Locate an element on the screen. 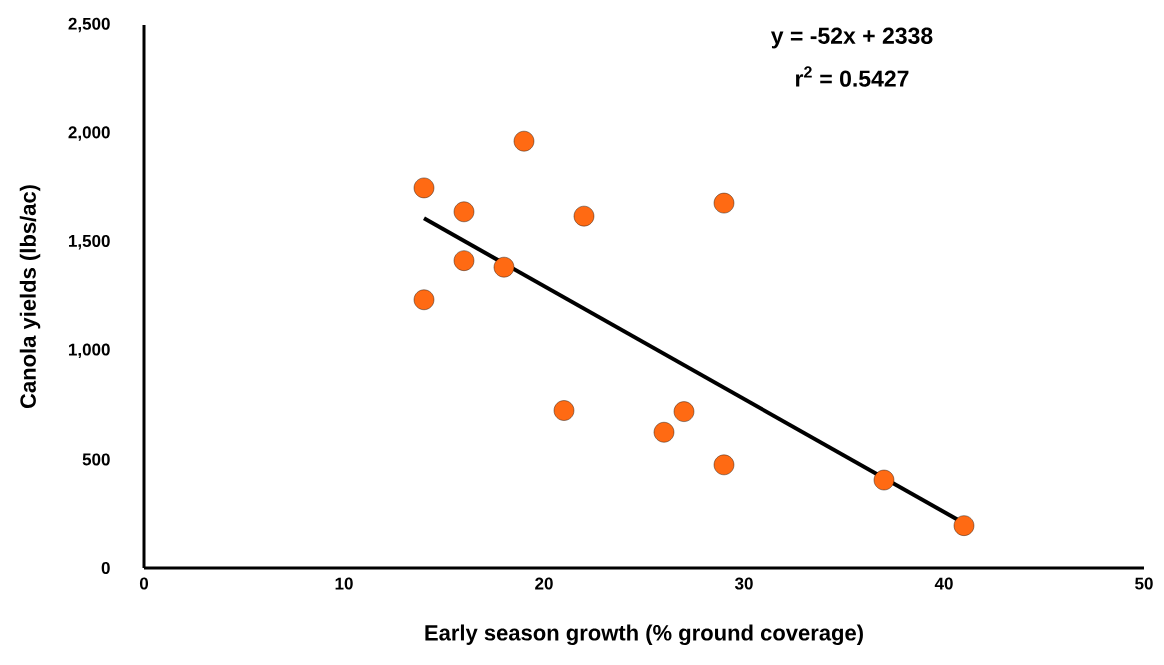 This screenshot has width=1164, height=665. y-tick-label: 1,000 is located at coordinates (89, 351).